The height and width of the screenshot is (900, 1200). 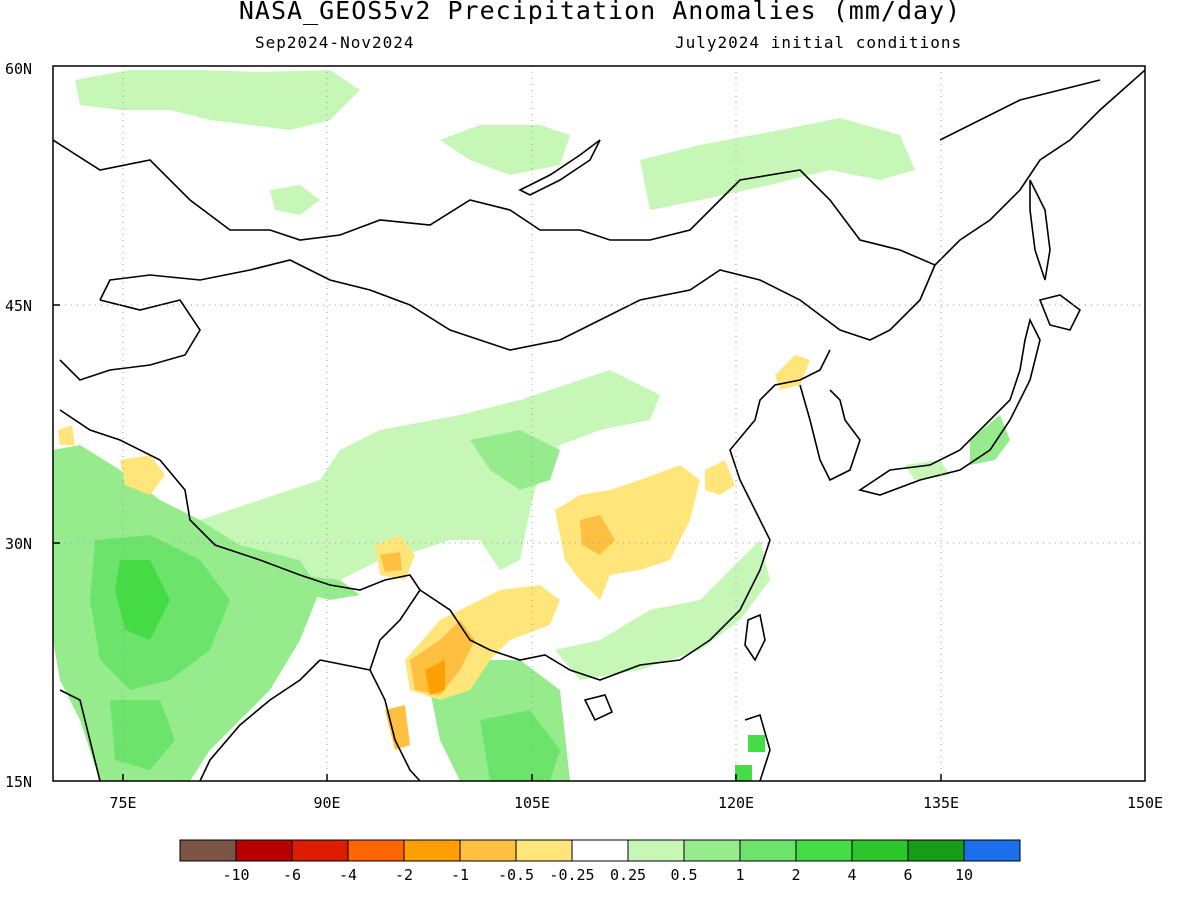 What do you see at coordinates (404, 875) in the screenshot?
I see `colorbar-label: -2` at bounding box center [404, 875].